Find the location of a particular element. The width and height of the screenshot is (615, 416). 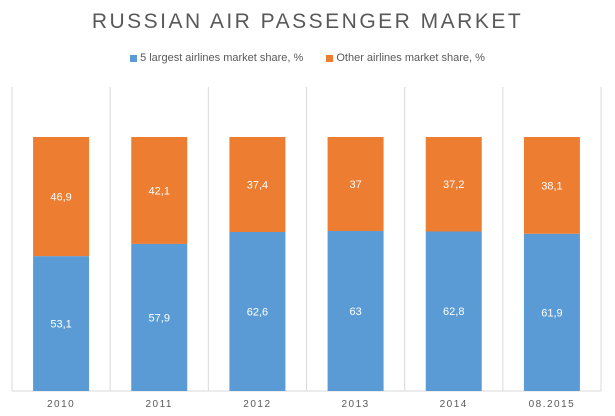

data-label: 61,9 is located at coordinates (551, 313).